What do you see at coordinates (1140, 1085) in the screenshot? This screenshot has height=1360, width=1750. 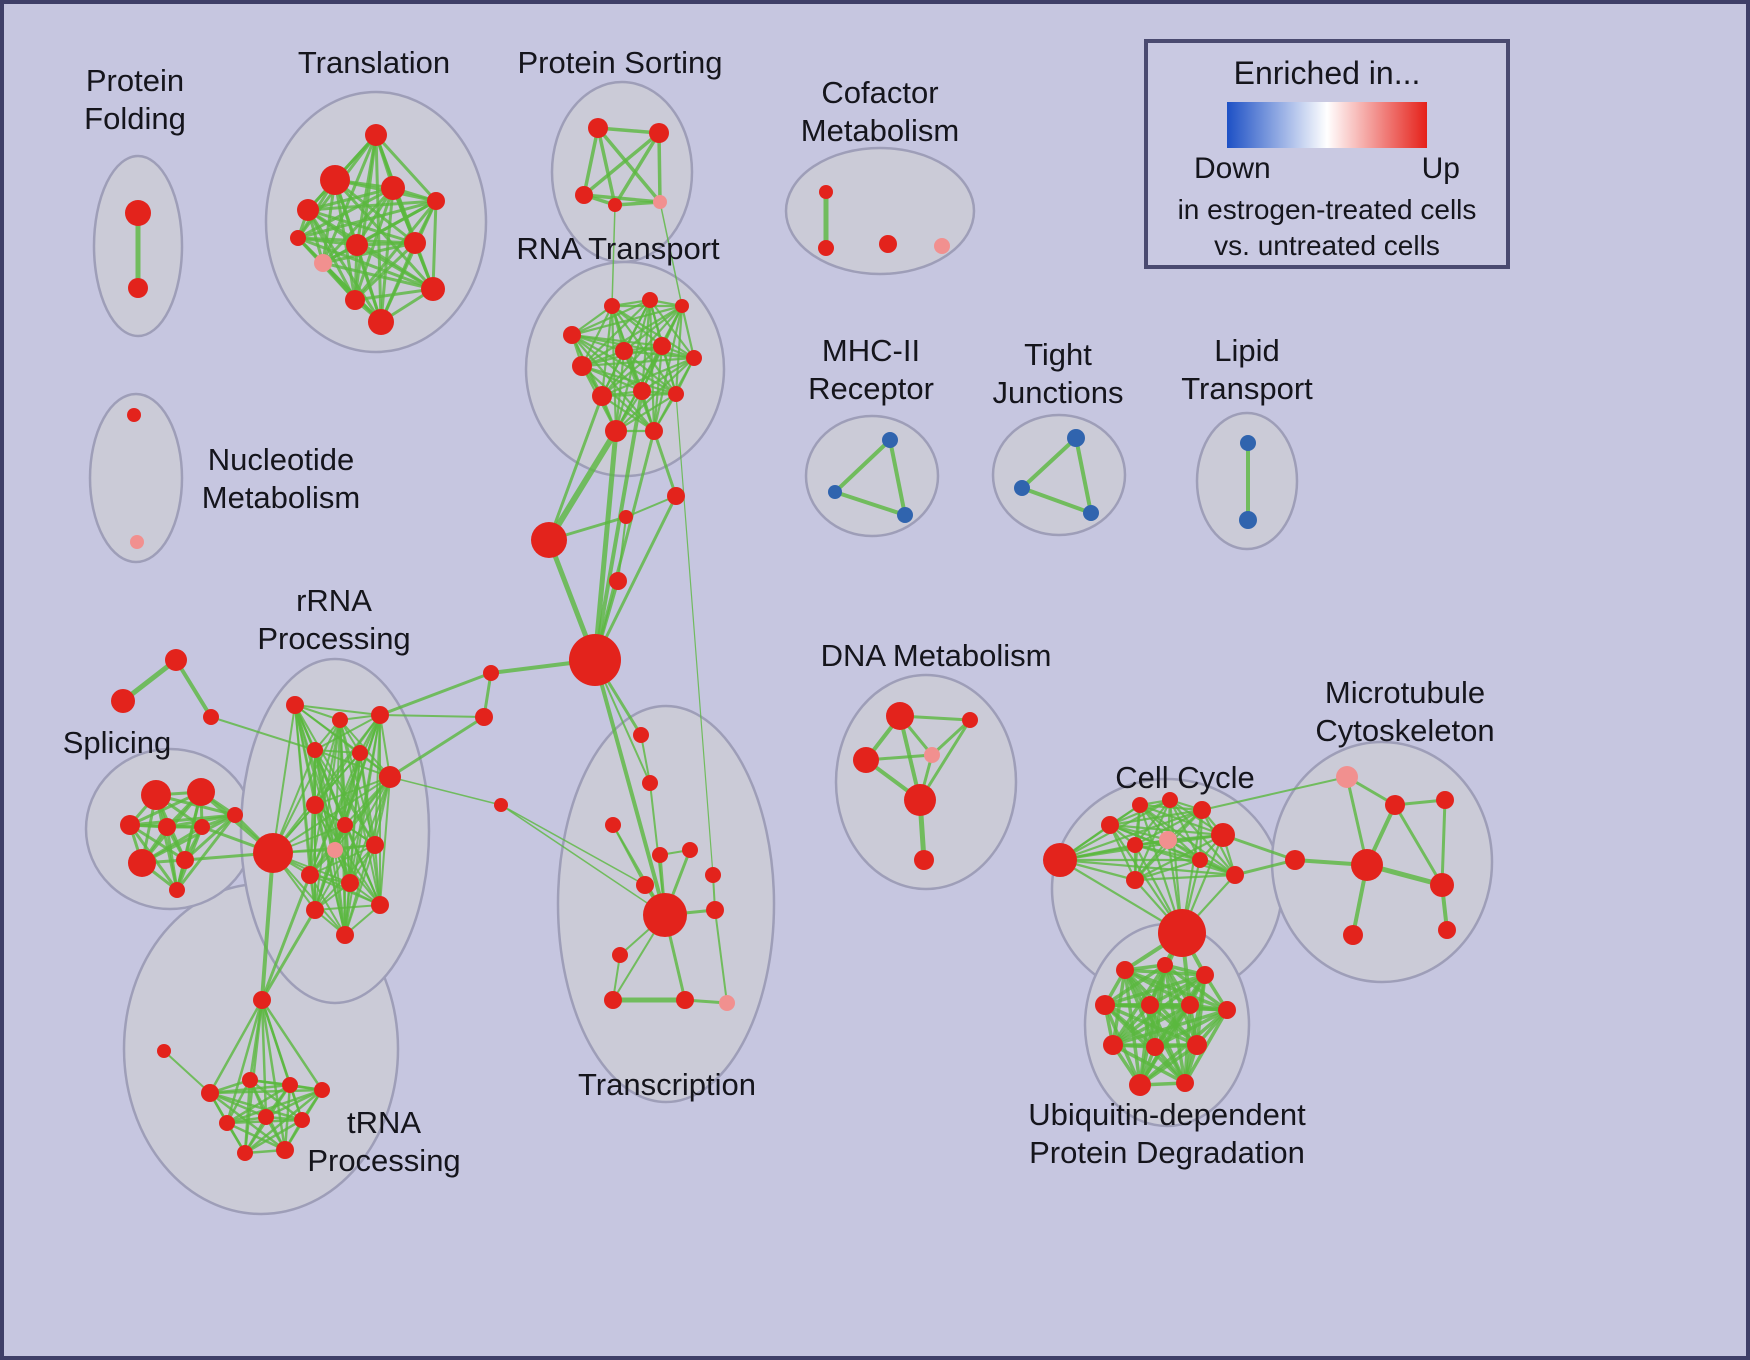 I see `network-node-ub11` at bounding box center [1140, 1085].